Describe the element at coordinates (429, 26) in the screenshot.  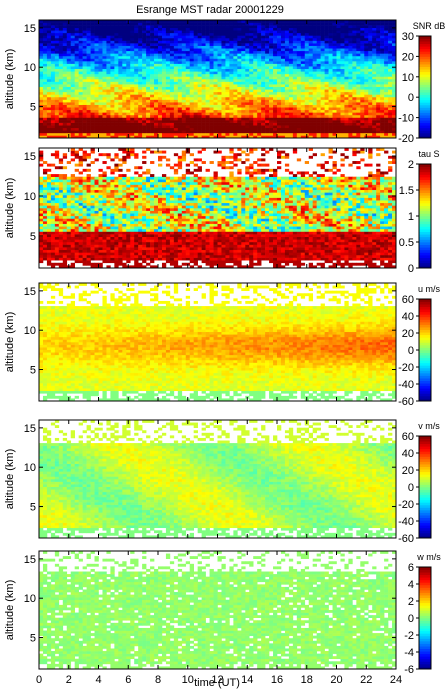
I see `colorbar-label: SNR dB` at that location.